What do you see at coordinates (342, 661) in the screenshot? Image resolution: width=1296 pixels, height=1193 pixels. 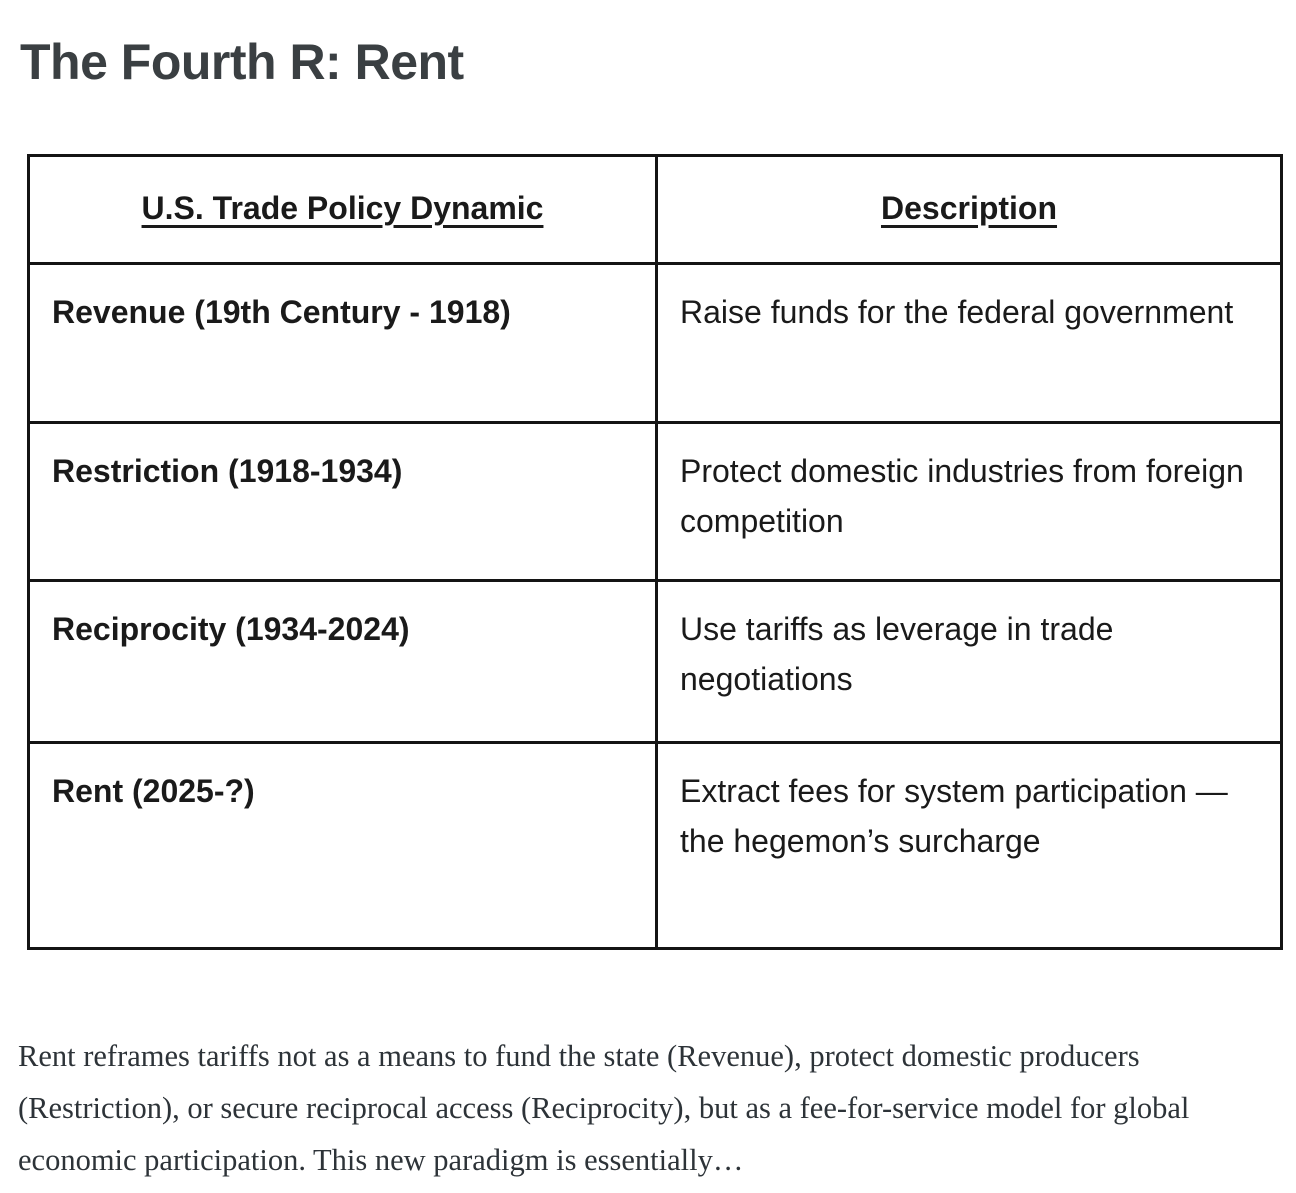 I see `cell-dynamic-reciprocity: Reciprocity (1934-2024)` at bounding box center [342, 661].